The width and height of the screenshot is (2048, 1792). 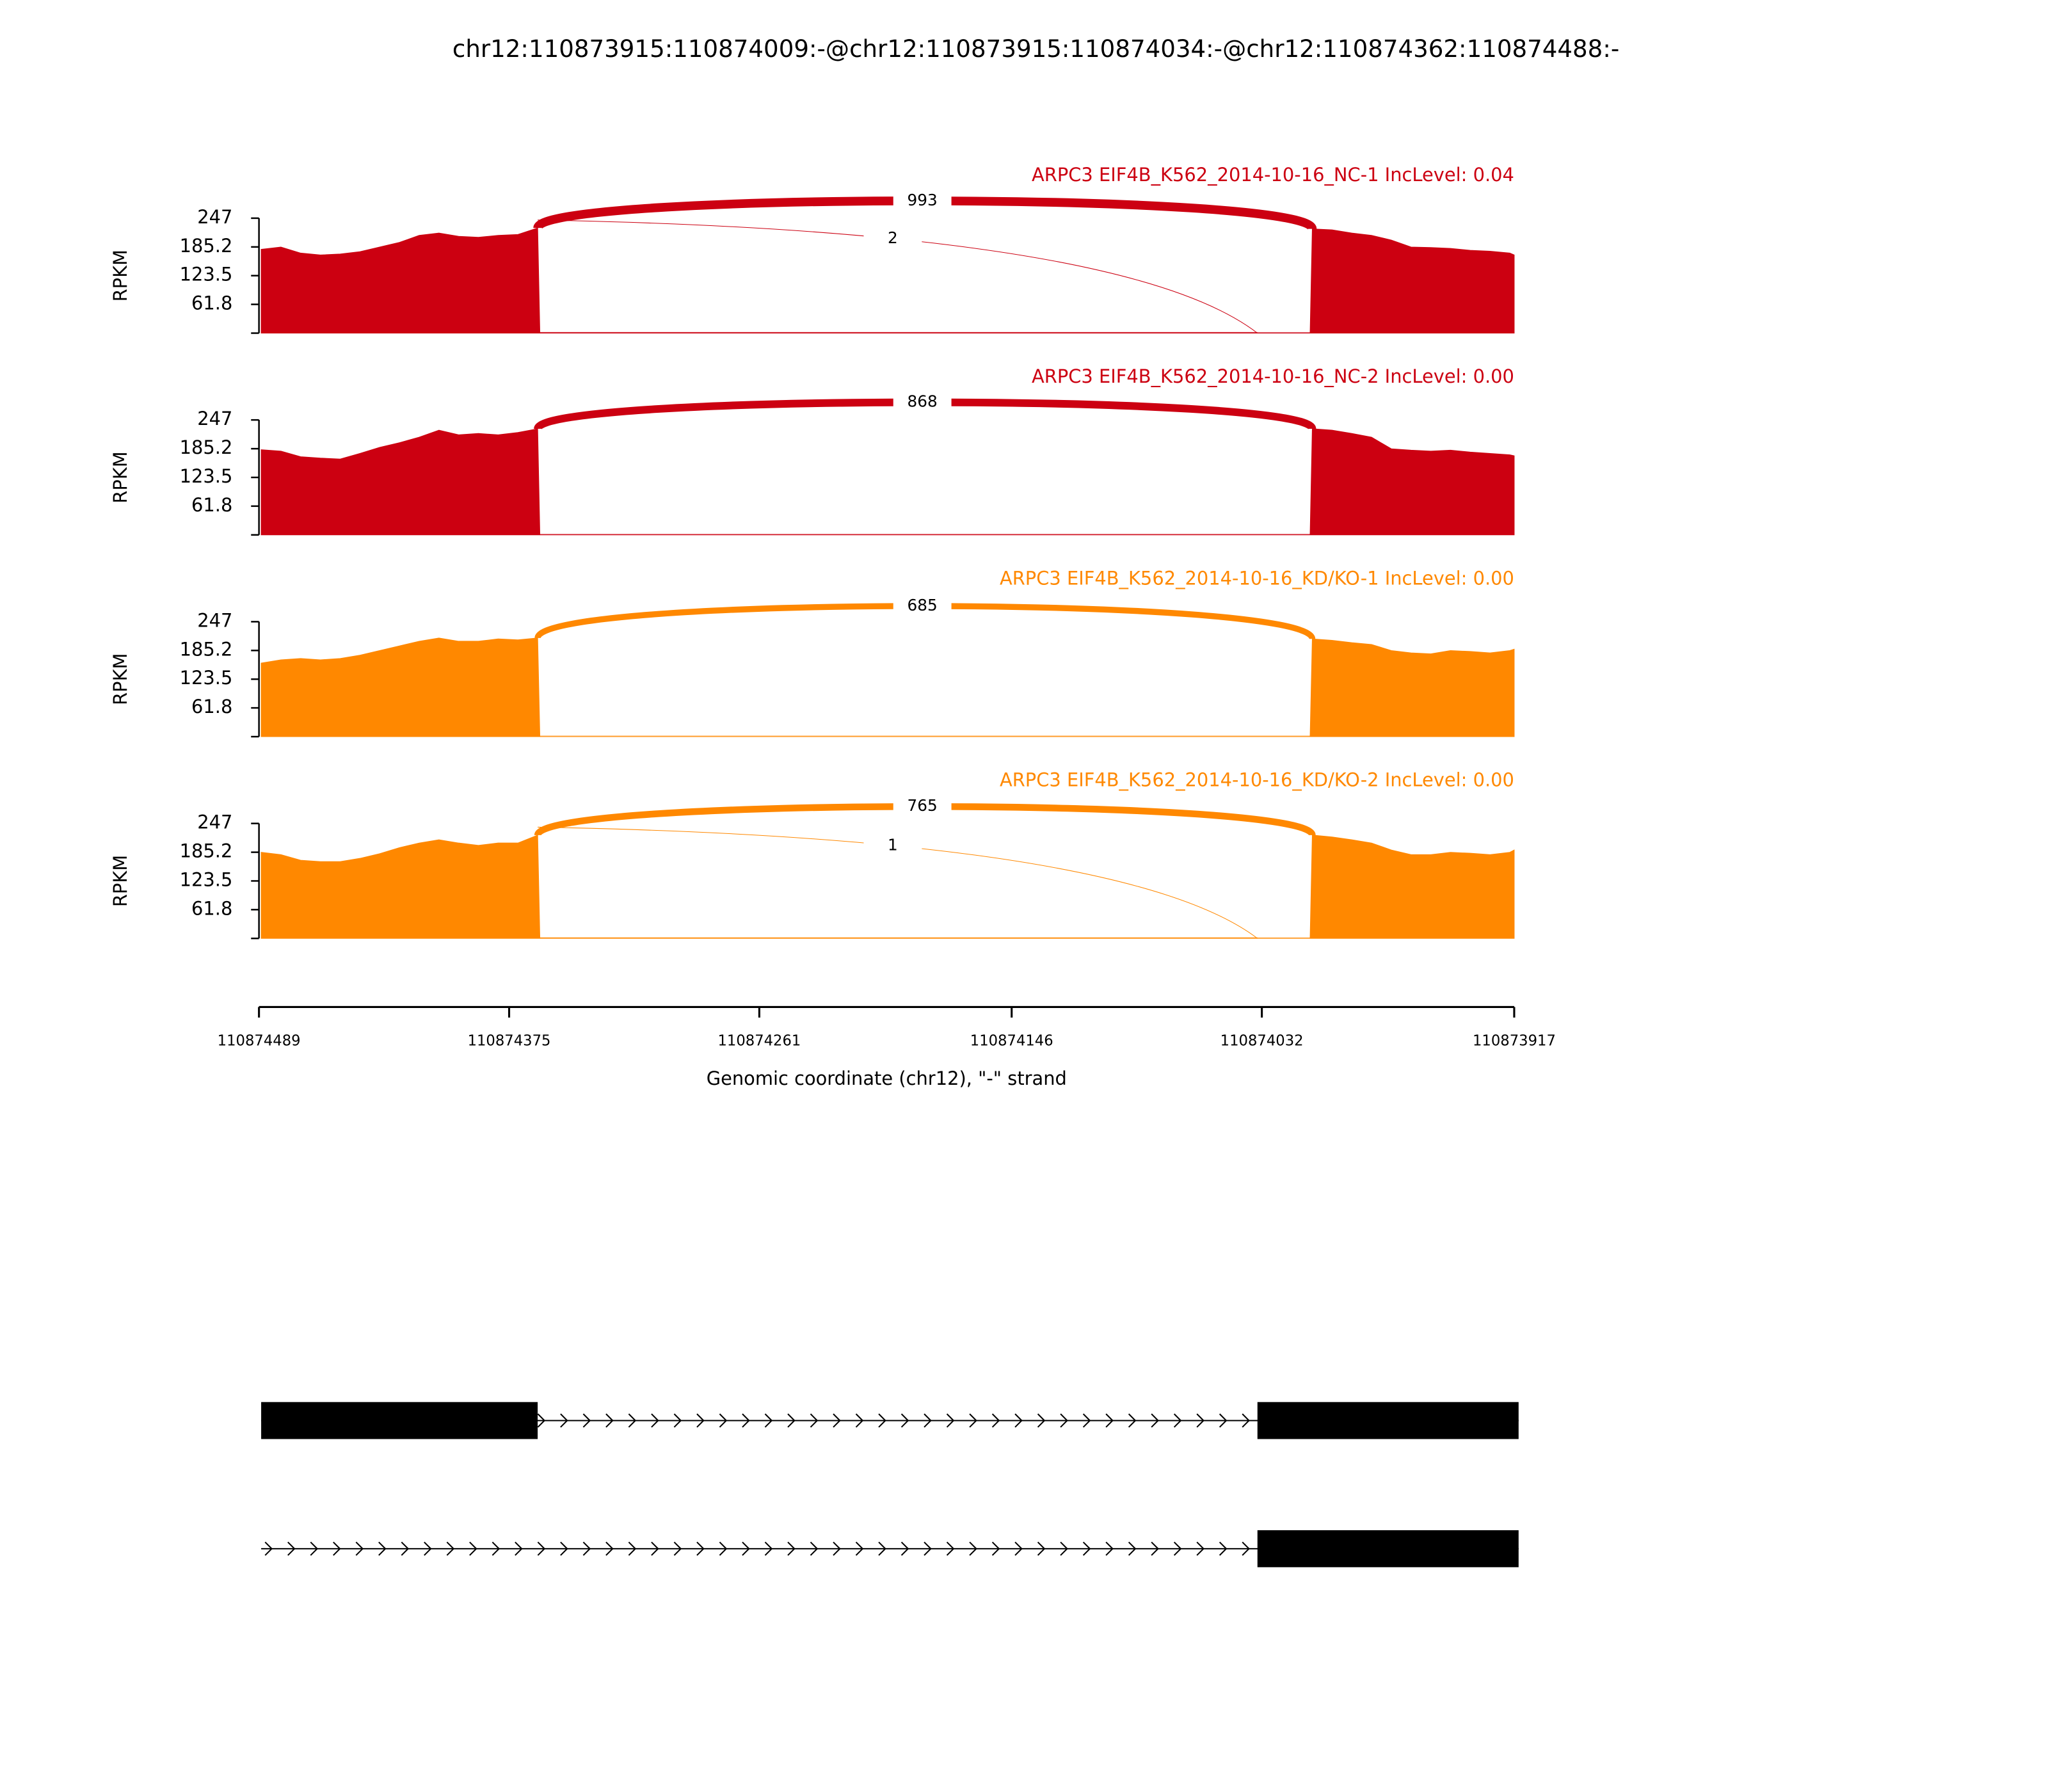 What do you see at coordinates (759, 1041) in the screenshot?
I see `x-tick-label: 110874261` at bounding box center [759, 1041].